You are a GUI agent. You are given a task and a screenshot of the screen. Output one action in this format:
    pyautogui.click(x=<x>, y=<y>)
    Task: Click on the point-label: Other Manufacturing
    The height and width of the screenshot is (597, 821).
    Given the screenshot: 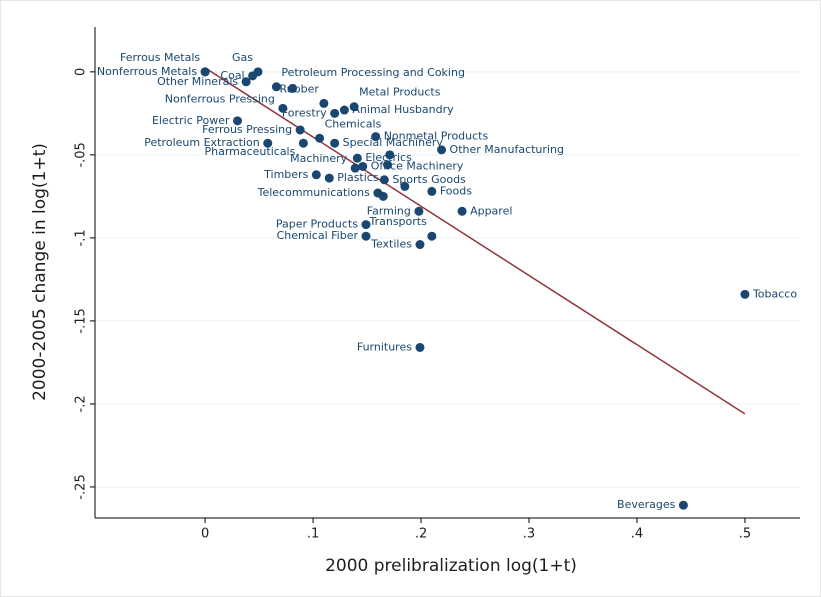 What is the action you would take?
    pyautogui.click(x=507, y=149)
    